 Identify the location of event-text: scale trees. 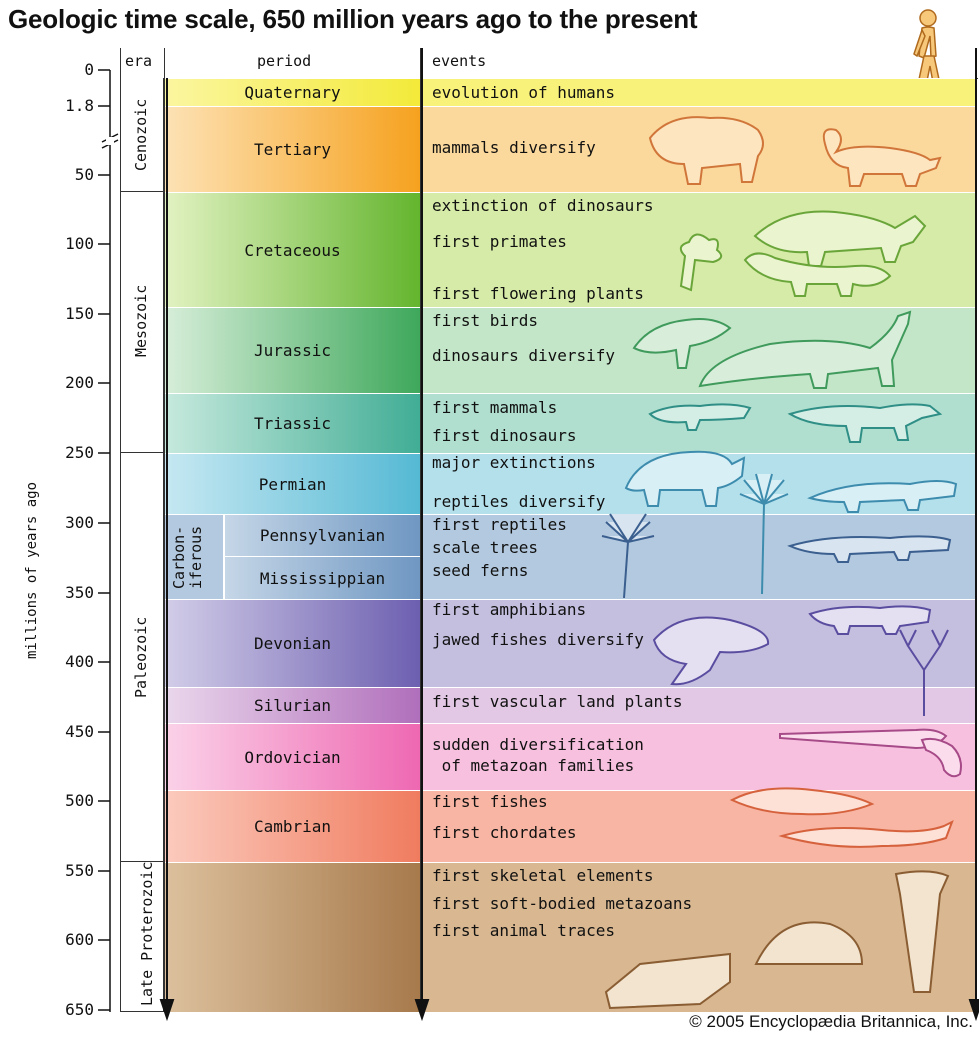
(485, 547).